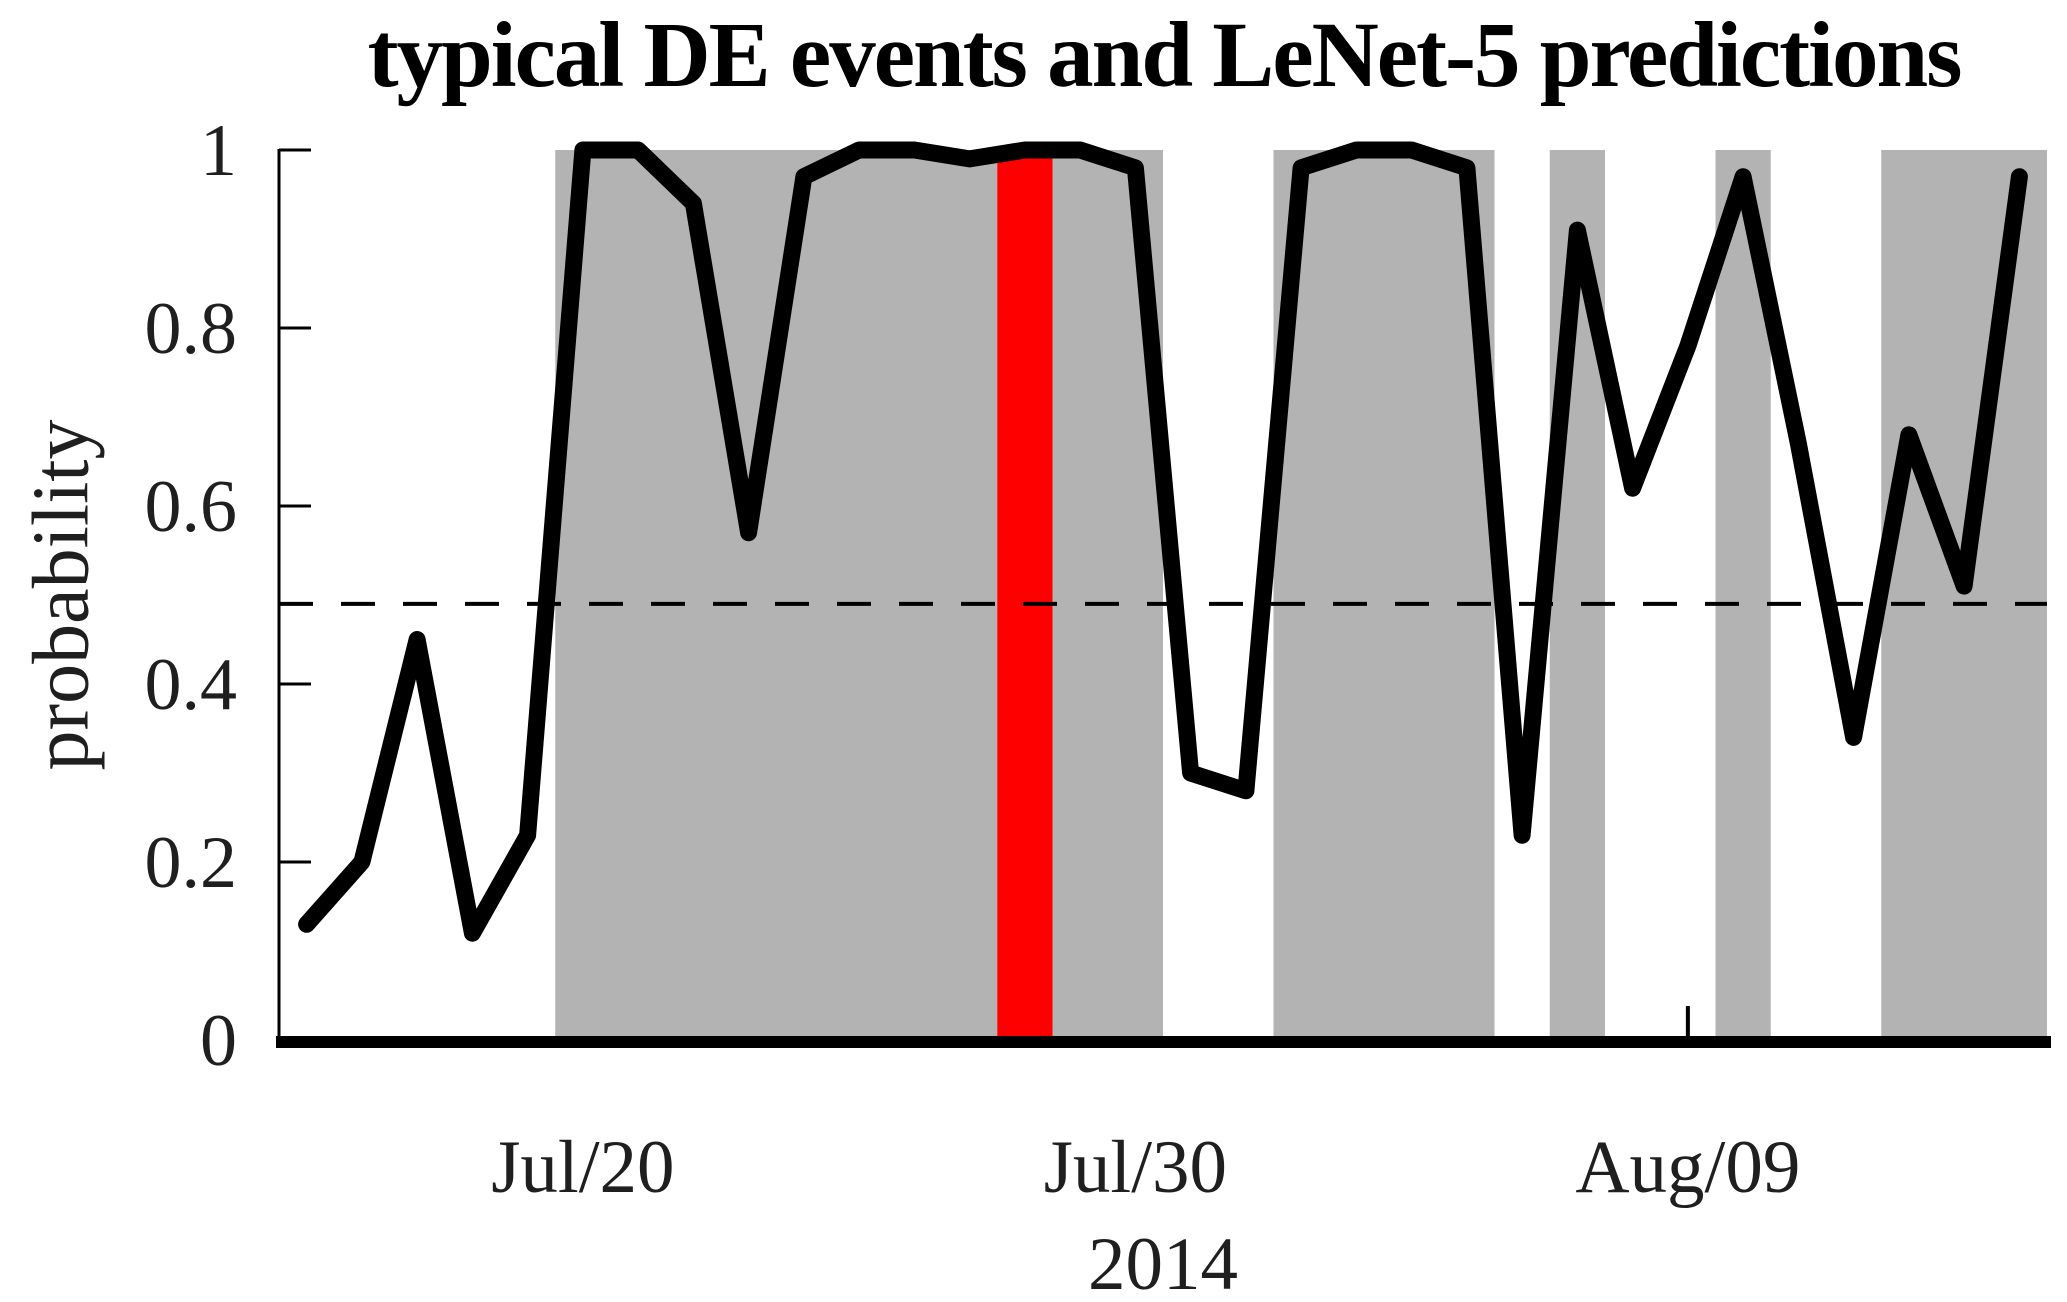  What do you see at coordinates (191, 507) in the screenshot?
I see `y-tick-label: 0.6` at bounding box center [191, 507].